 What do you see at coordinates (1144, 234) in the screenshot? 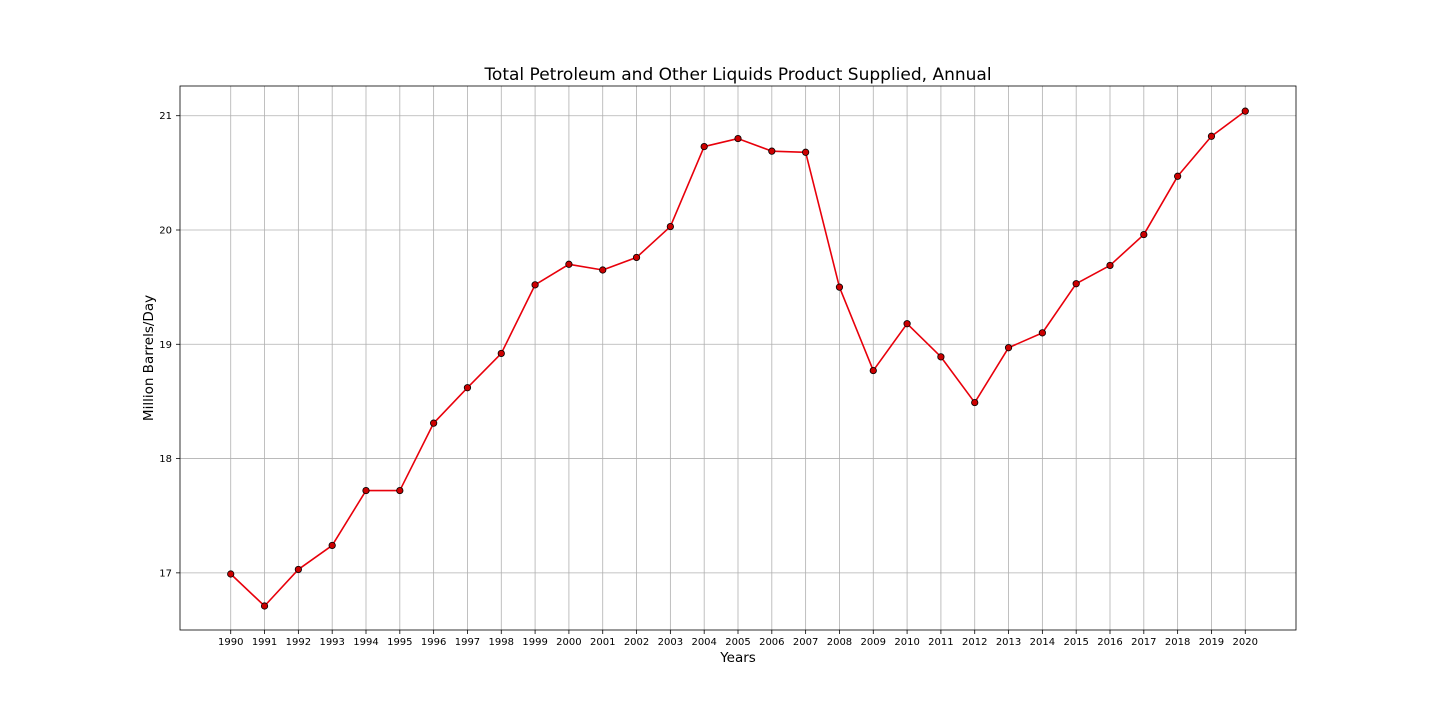
I see `data-point-2017` at bounding box center [1144, 234].